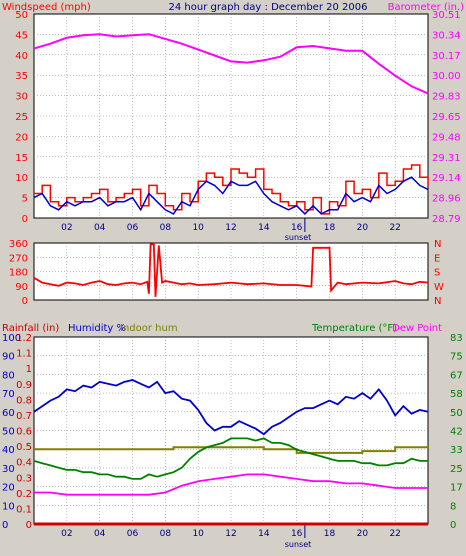 The width and height of the screenshot is (466, 556). I want to click on wind-y-tick: 25, so click(21, 117).